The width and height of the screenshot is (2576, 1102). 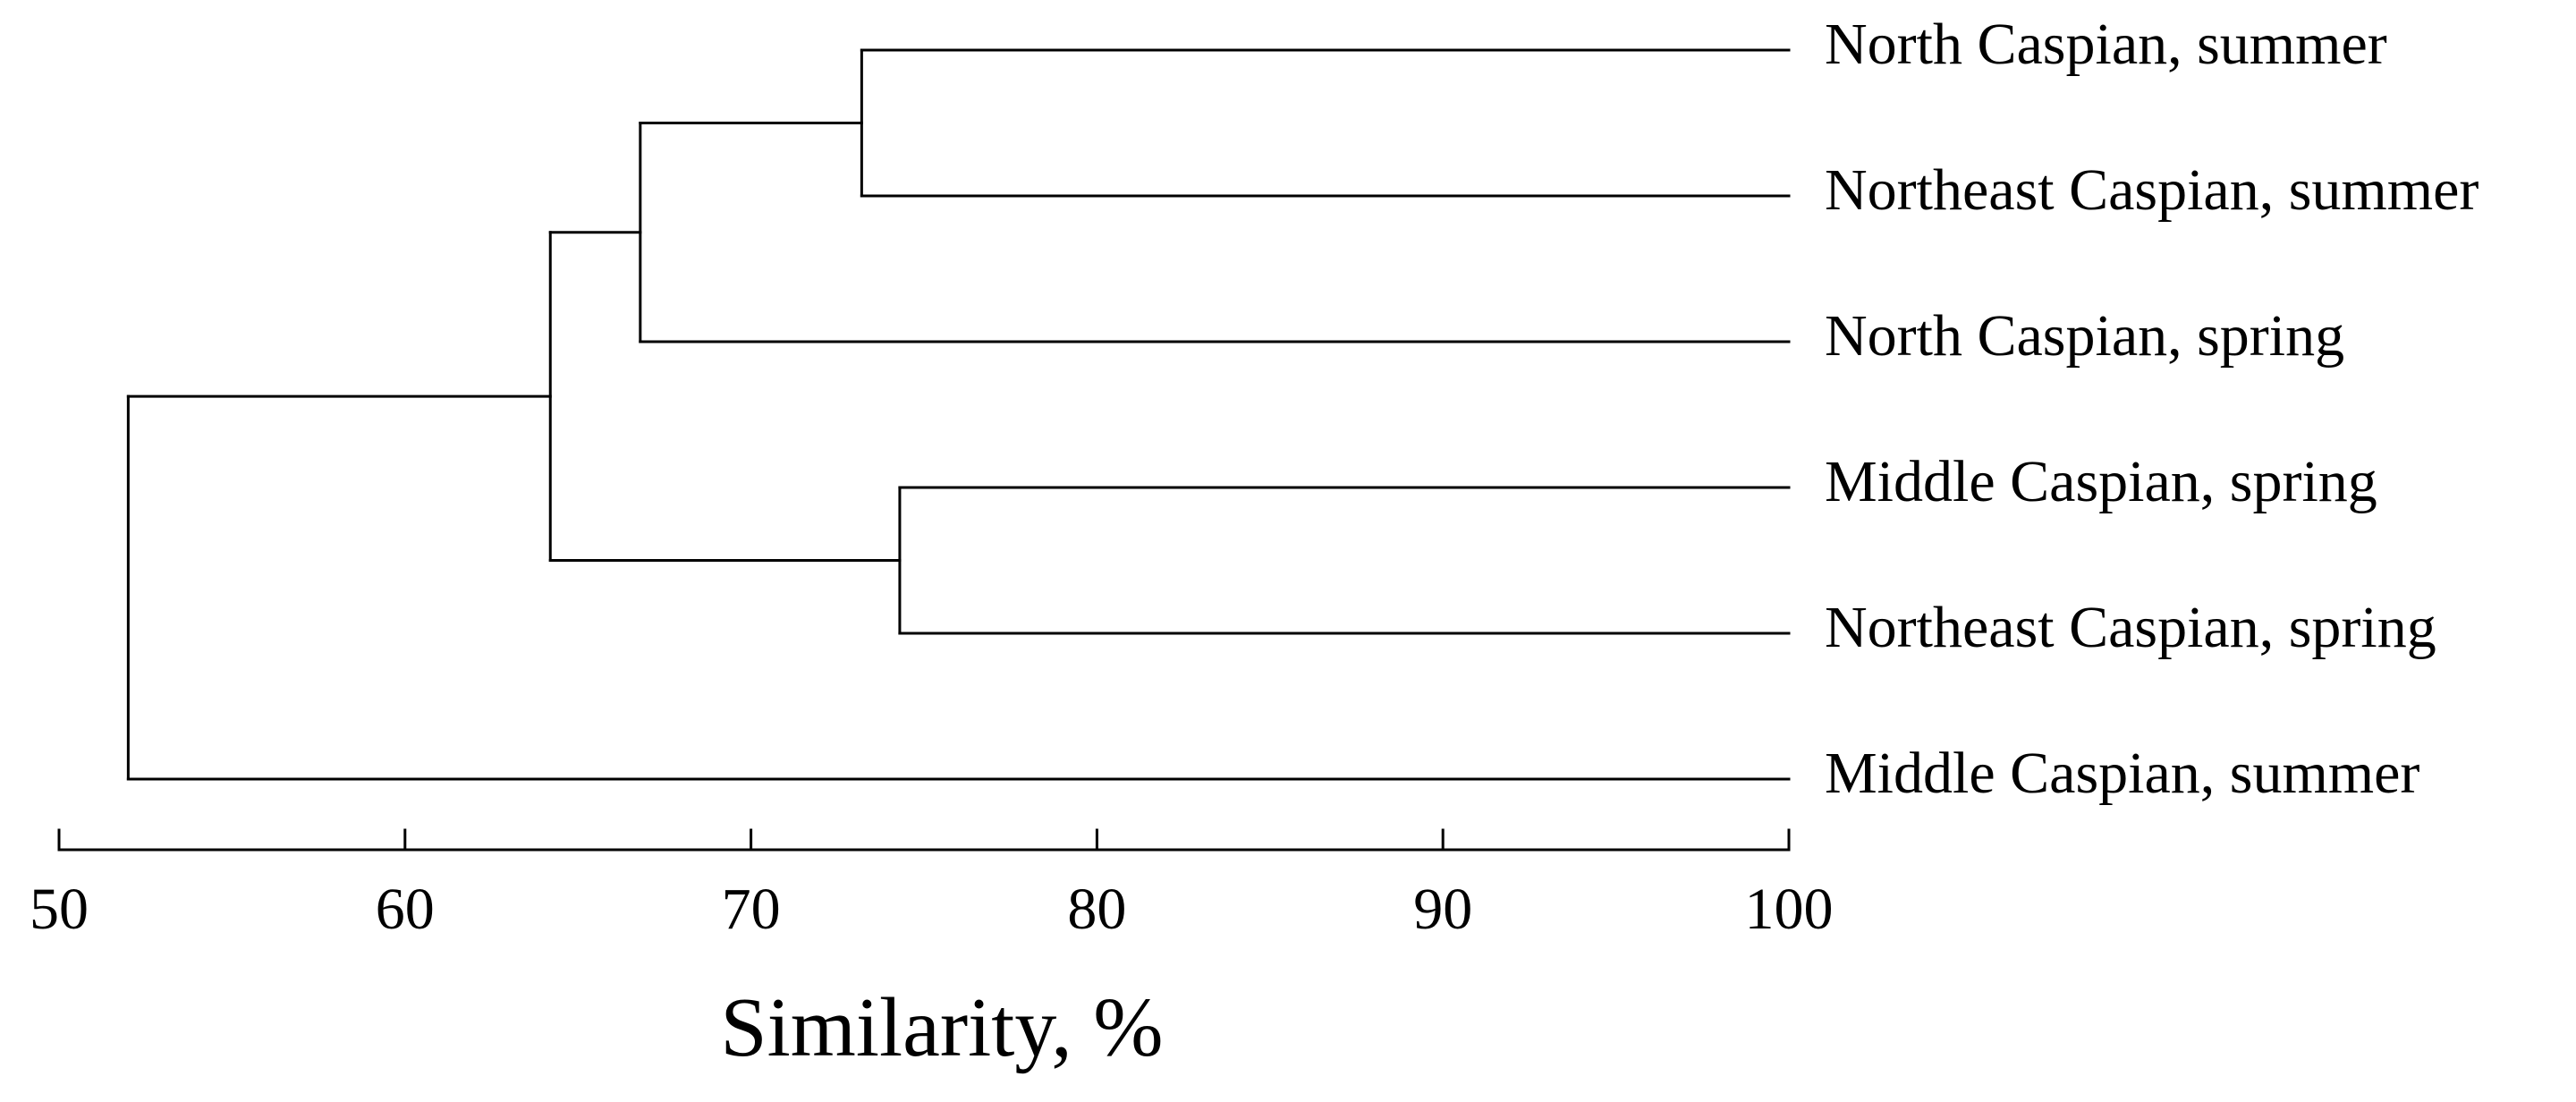 I want to click on x-tick-label-70: 70, so click(x=751, y=909).